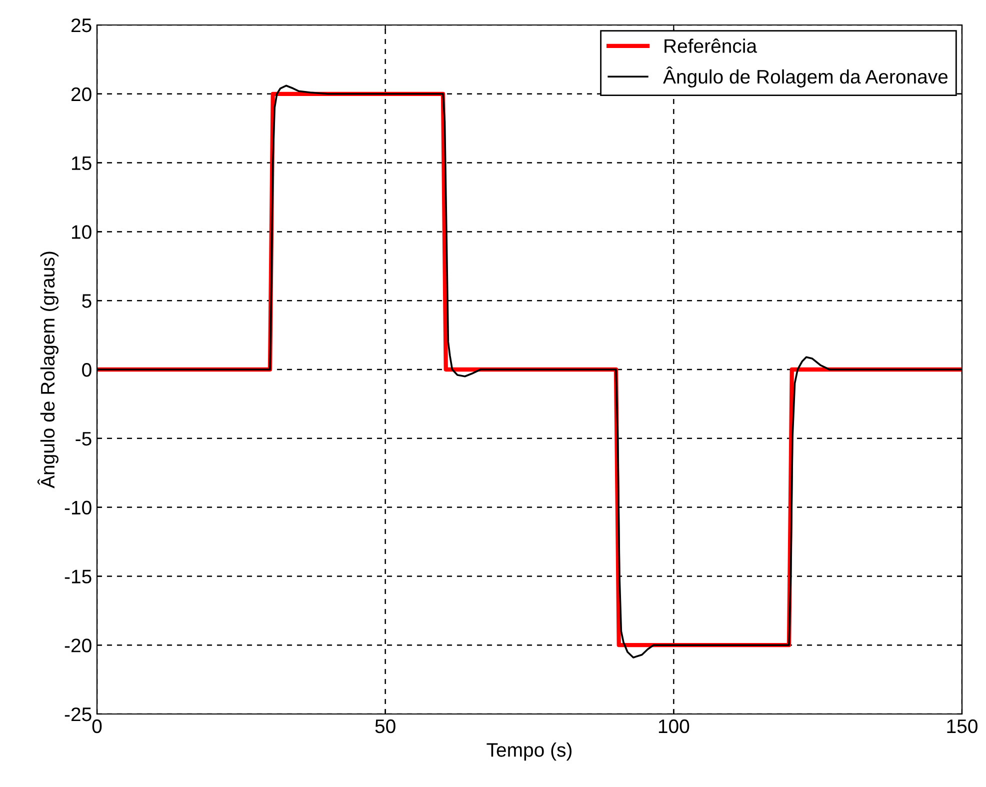 This screenshot has height=787, width=986. I want to click on y-tick-label: -15, so click(78, 577).